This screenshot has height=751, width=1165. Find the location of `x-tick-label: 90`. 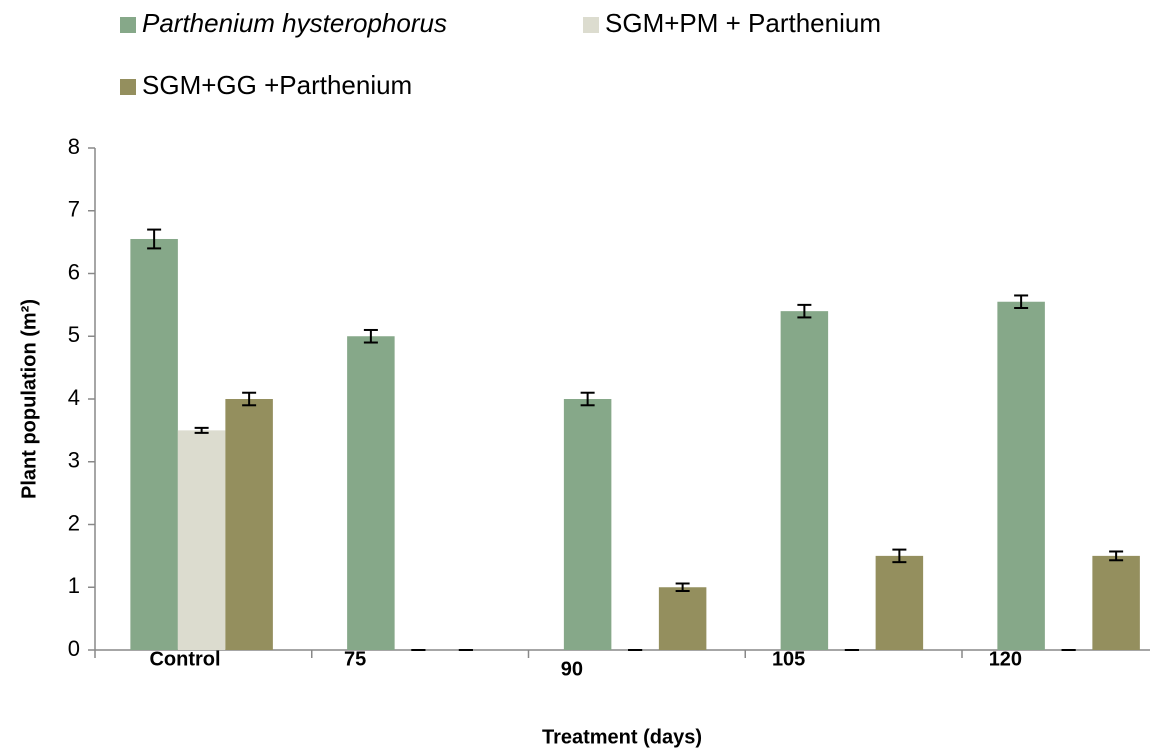

x-tick-label: 90 is located at coordinates (572, 669).